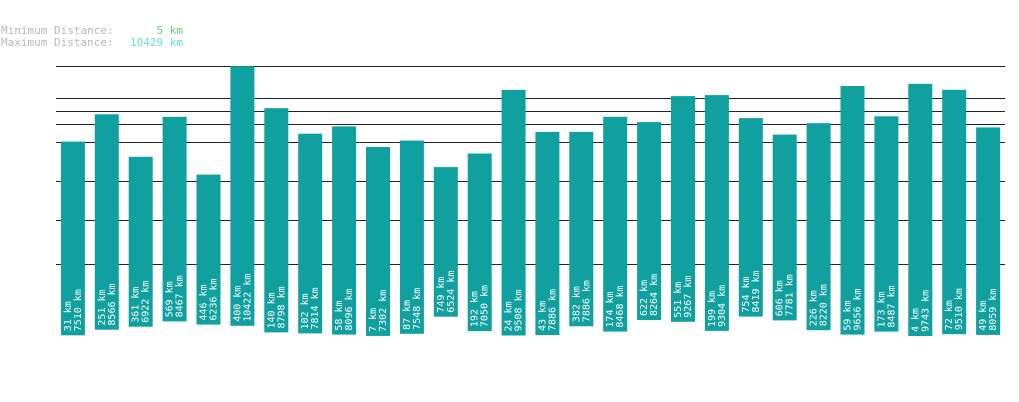 Image resolution: width=1019 pixels, height=402 pixels. Describe the element at coordinates (140, 241) in the screenshot. I see `bar-group: 361 km 6922 km` at that location.